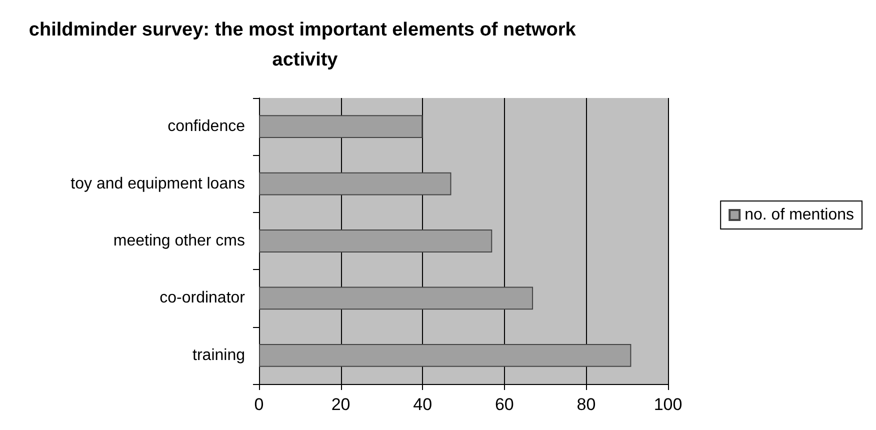 This screenshot has height=430, width=876. I want to click on y-tick-label: training, so click(218, 355).